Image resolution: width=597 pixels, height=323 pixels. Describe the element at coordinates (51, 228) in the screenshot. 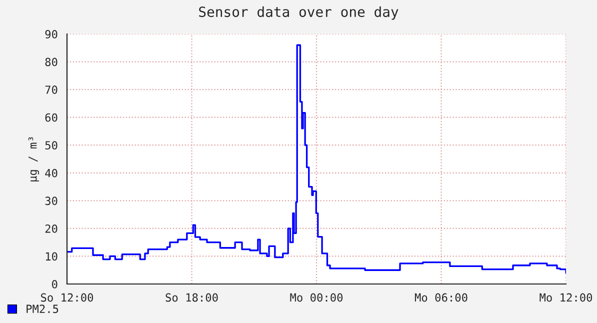

I see `y-tick-label: 20` at that location.